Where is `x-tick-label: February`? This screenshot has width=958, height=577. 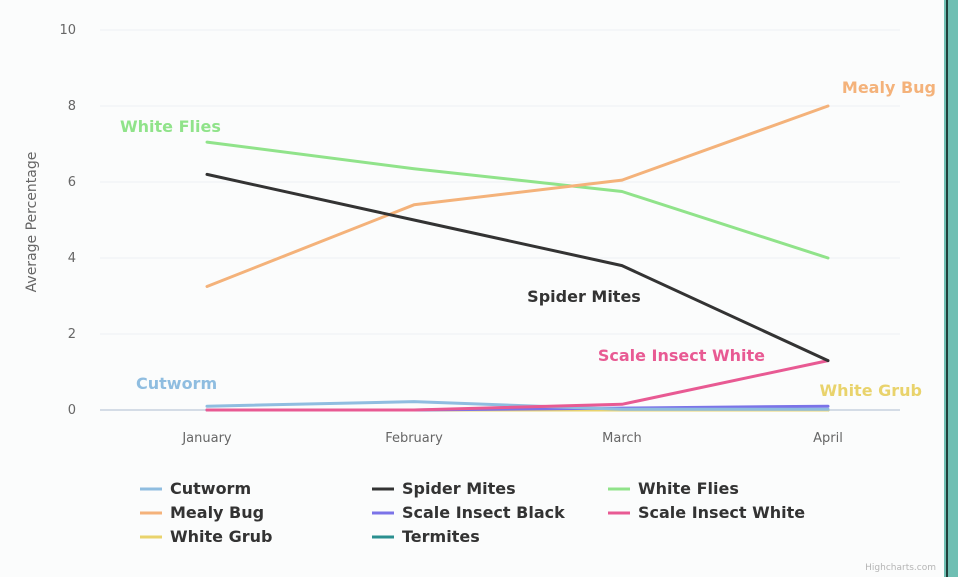
x-tick-label: February is located at coordinates (414, 438).